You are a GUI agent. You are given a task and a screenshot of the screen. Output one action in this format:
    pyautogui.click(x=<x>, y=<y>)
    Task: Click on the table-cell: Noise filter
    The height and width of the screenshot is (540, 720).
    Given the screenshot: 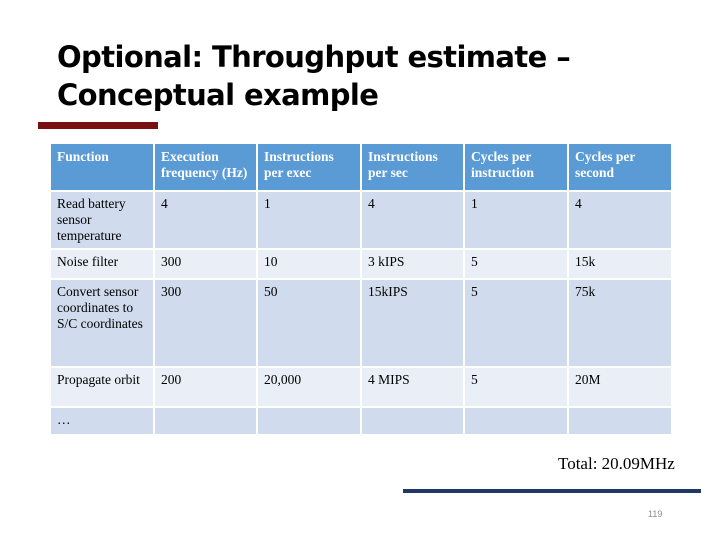 What is the action you would take?
    pyautogui.click(x=102, y=264)
    